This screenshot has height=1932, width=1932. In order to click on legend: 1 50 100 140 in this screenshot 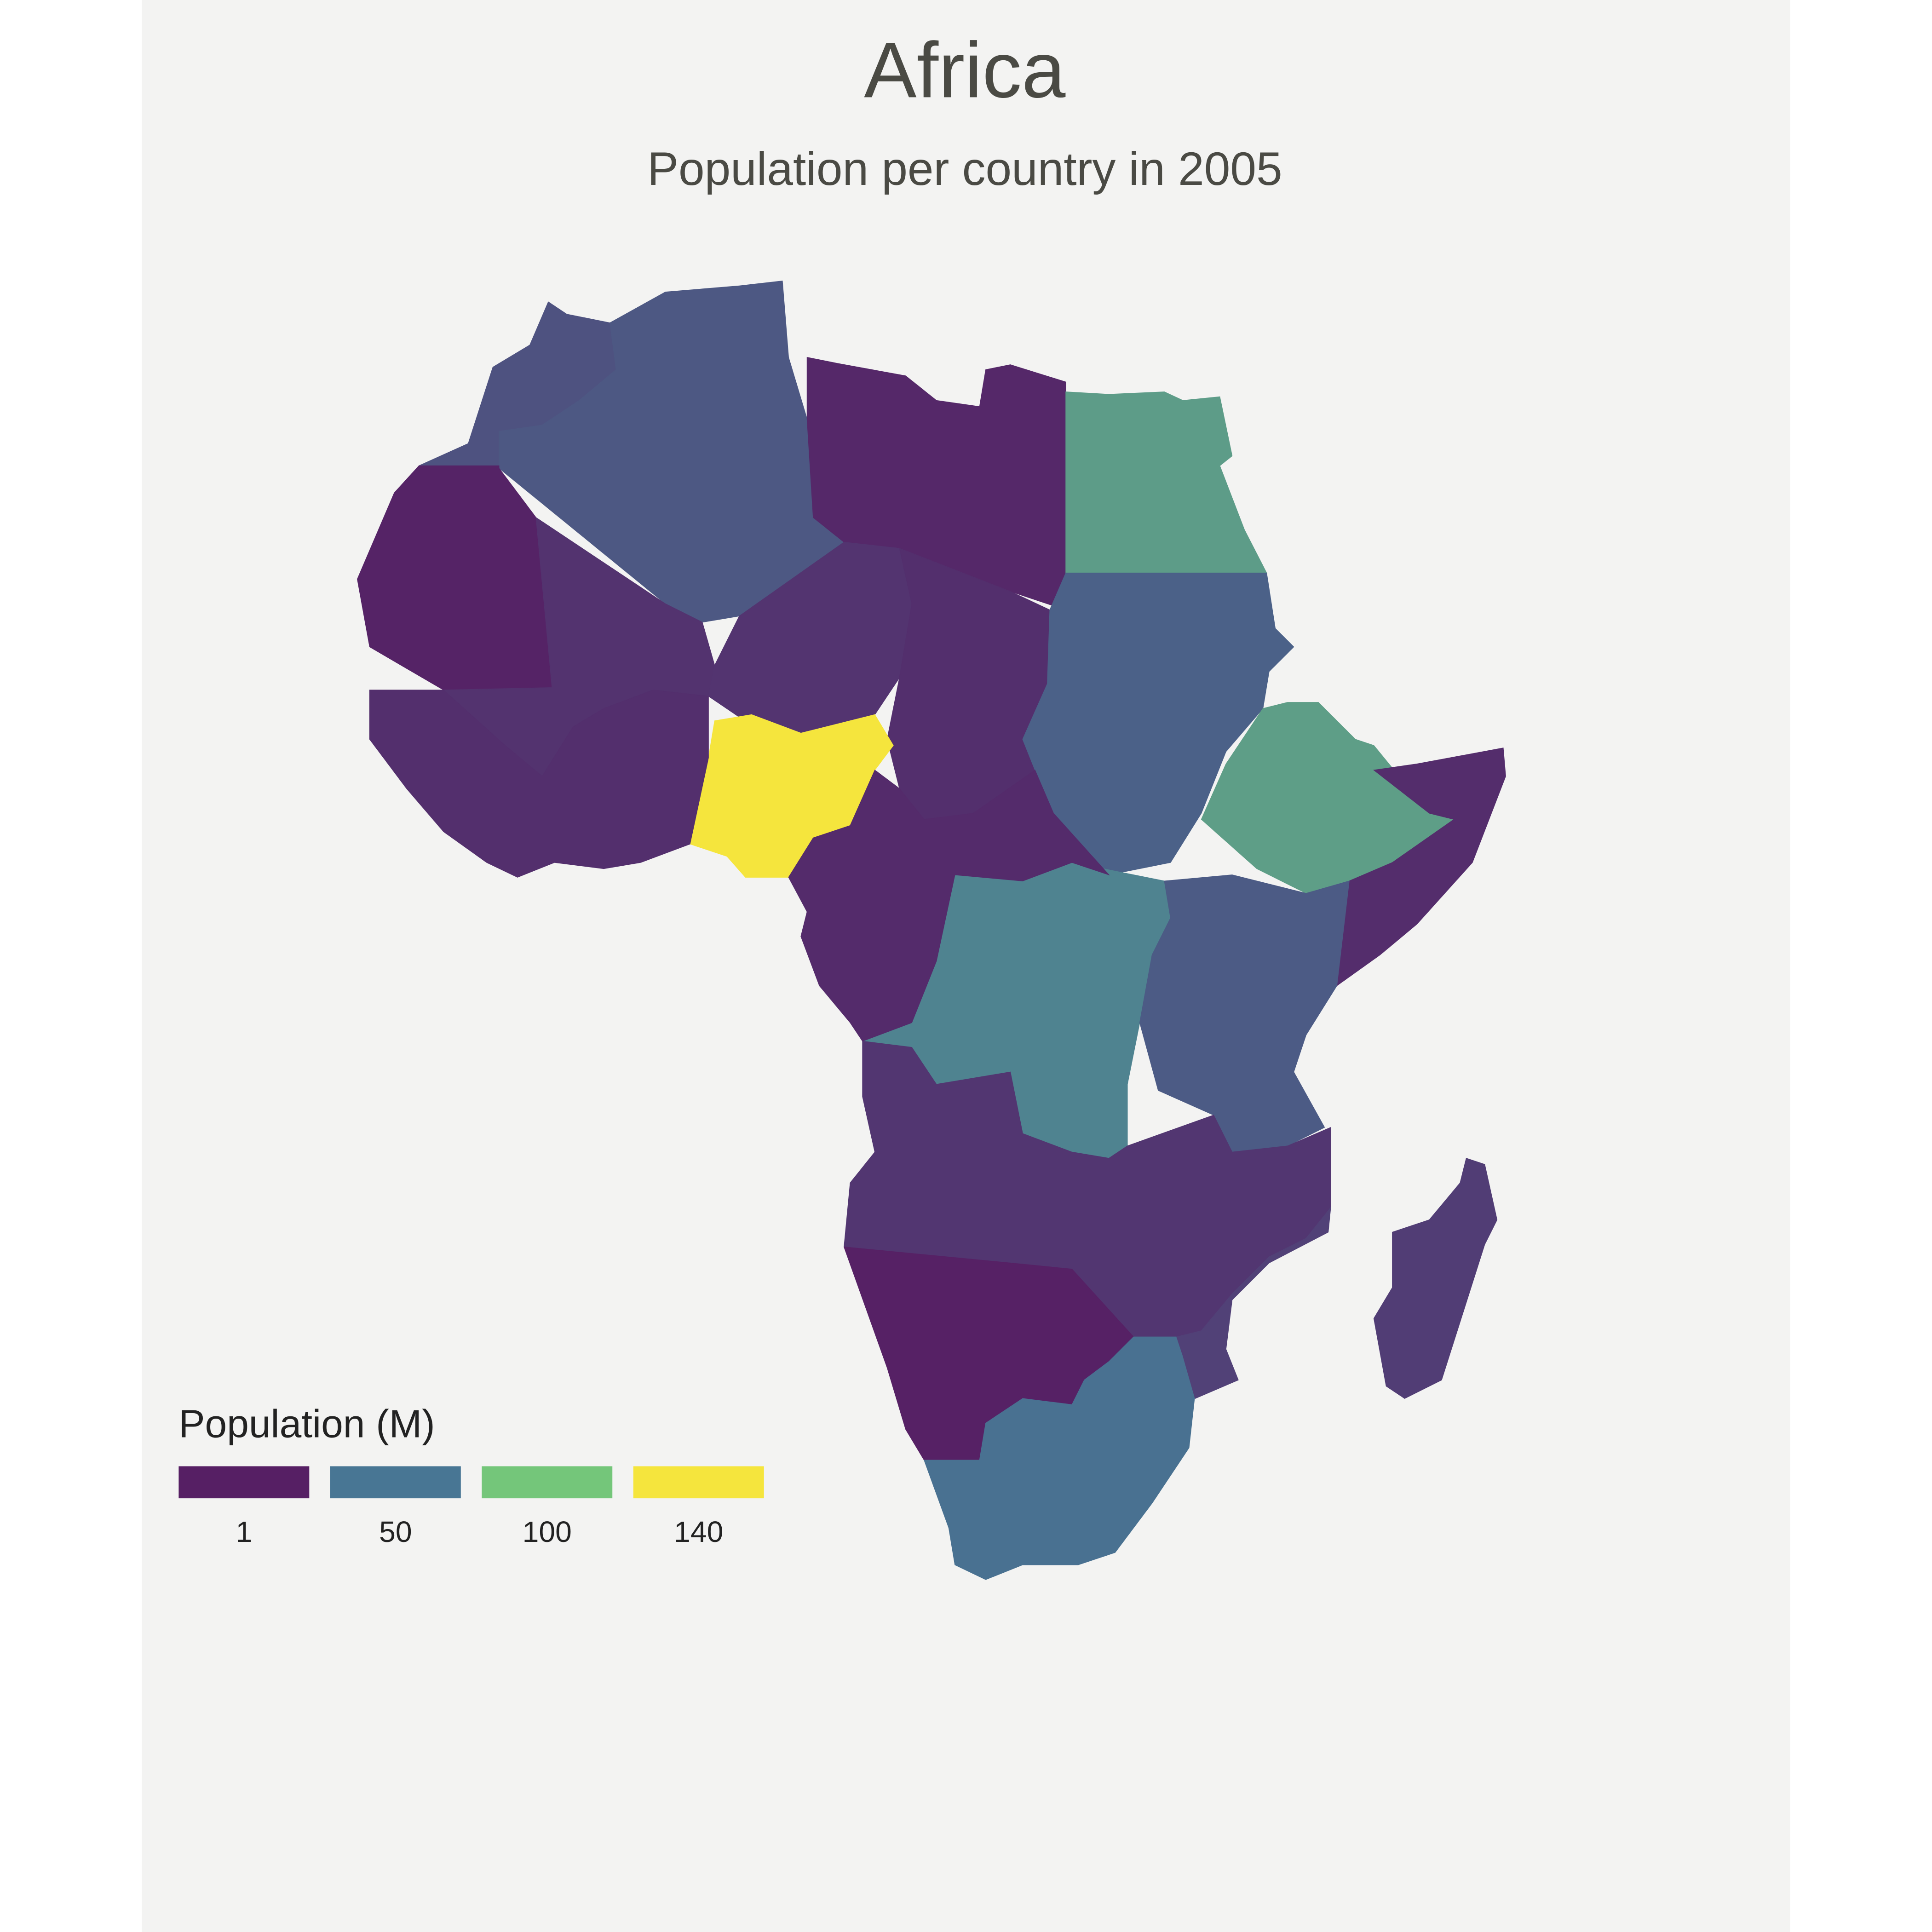, I will do `click(471, 1507)`.